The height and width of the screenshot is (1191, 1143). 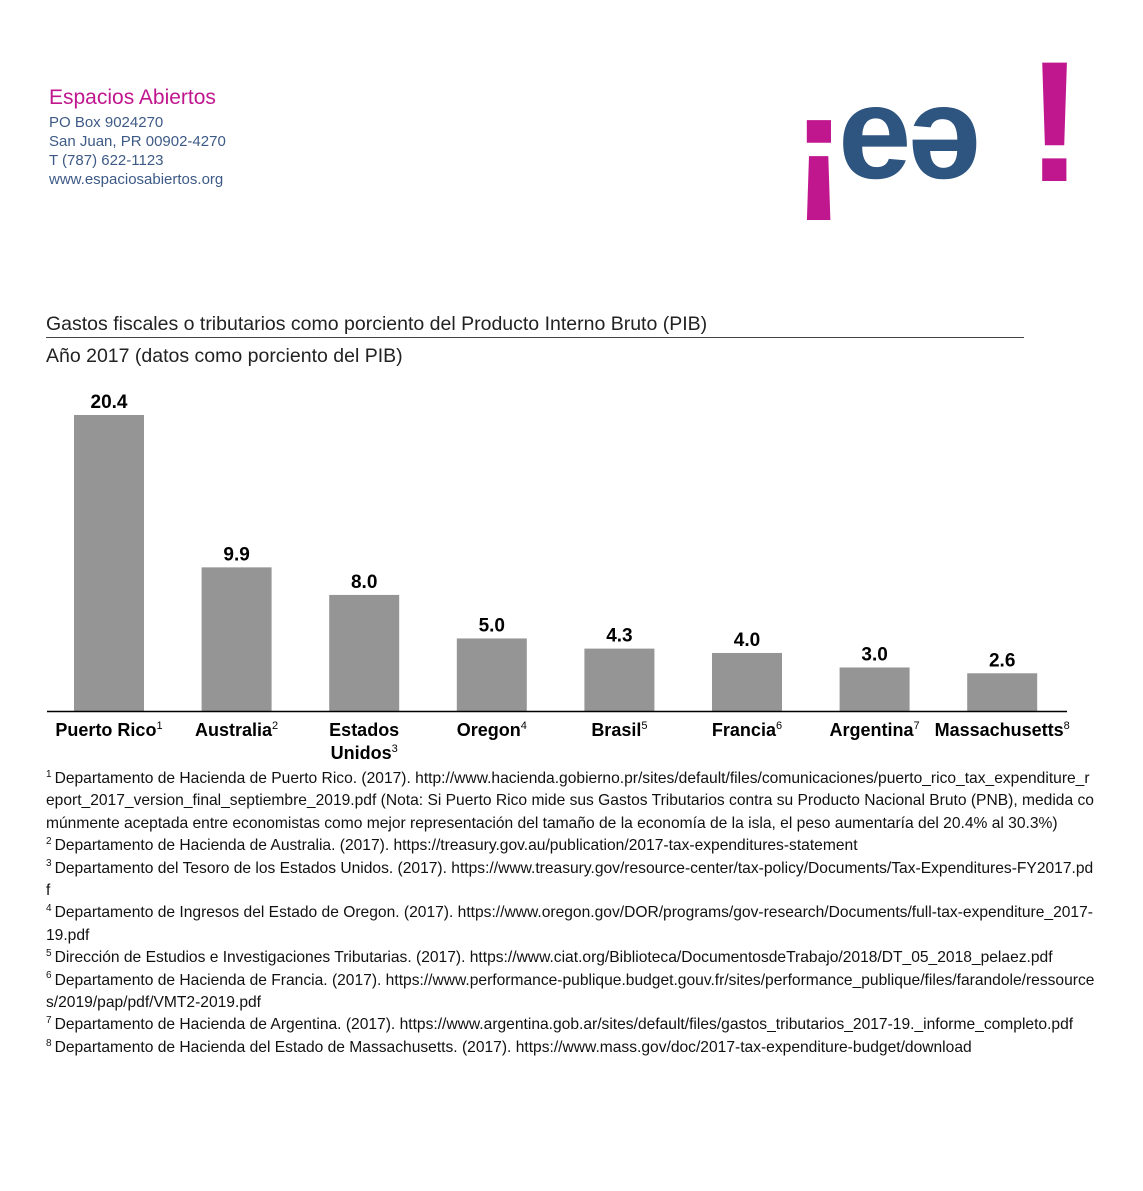 I want to click on bar-massachusetts, so click(x=1002, y=692).